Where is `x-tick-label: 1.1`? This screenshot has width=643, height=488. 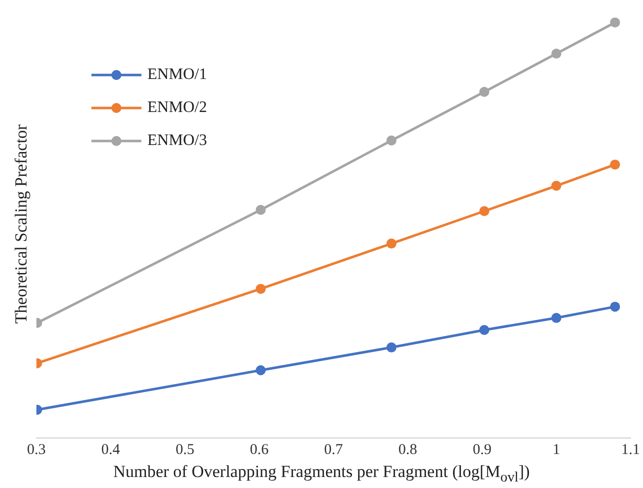
x-tick-label: 1.1 is located at coordinates (630, 450).